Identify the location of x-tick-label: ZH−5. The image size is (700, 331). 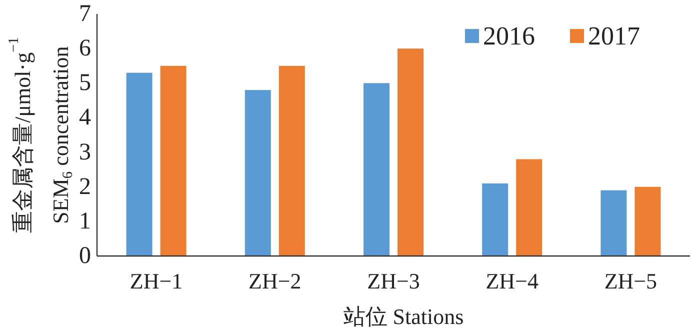
(631, 281).